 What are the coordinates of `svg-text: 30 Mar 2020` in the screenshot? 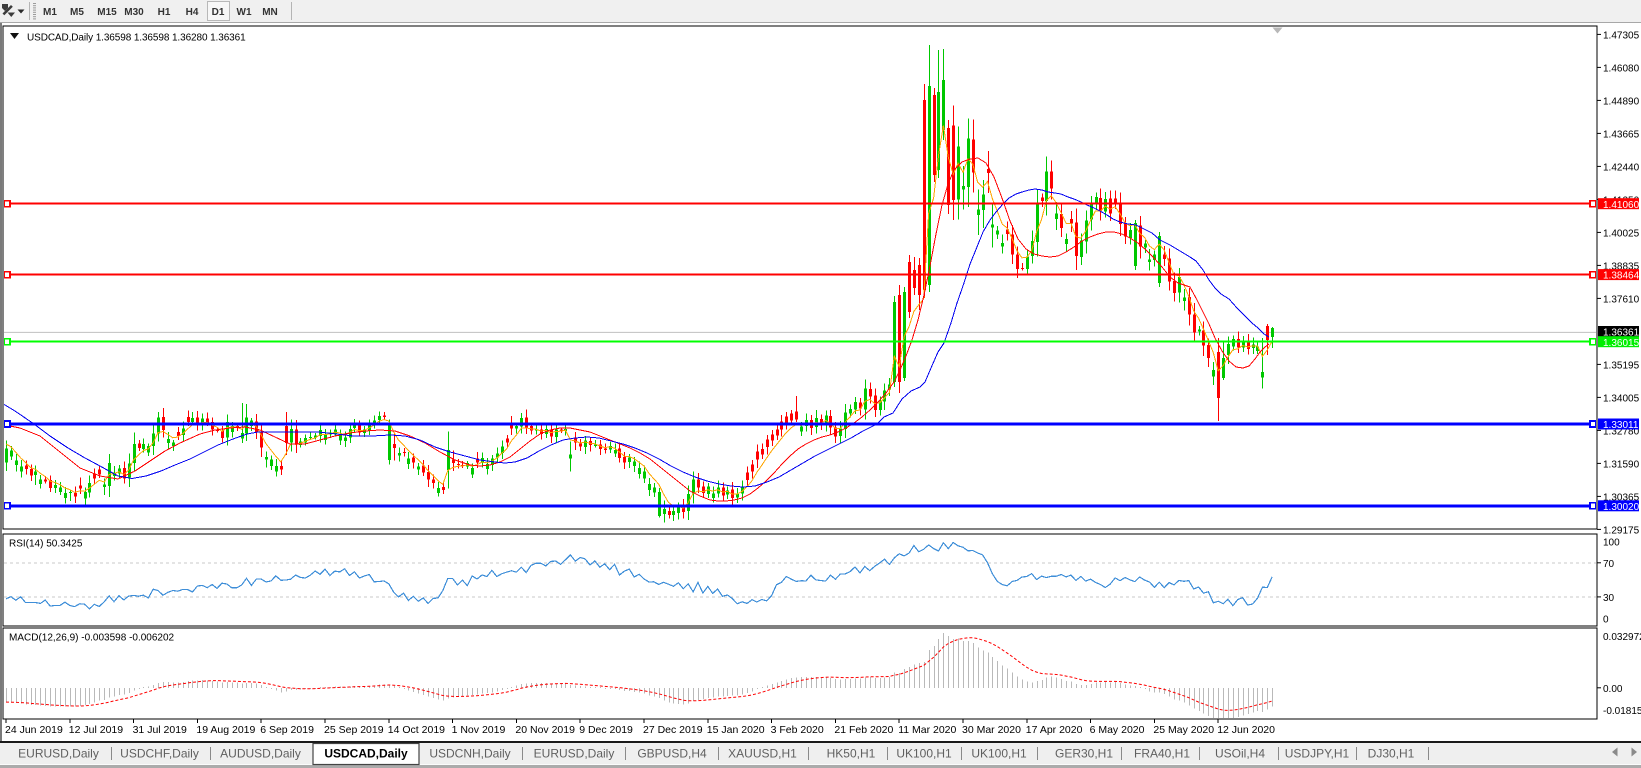 It's located at (991, 730).